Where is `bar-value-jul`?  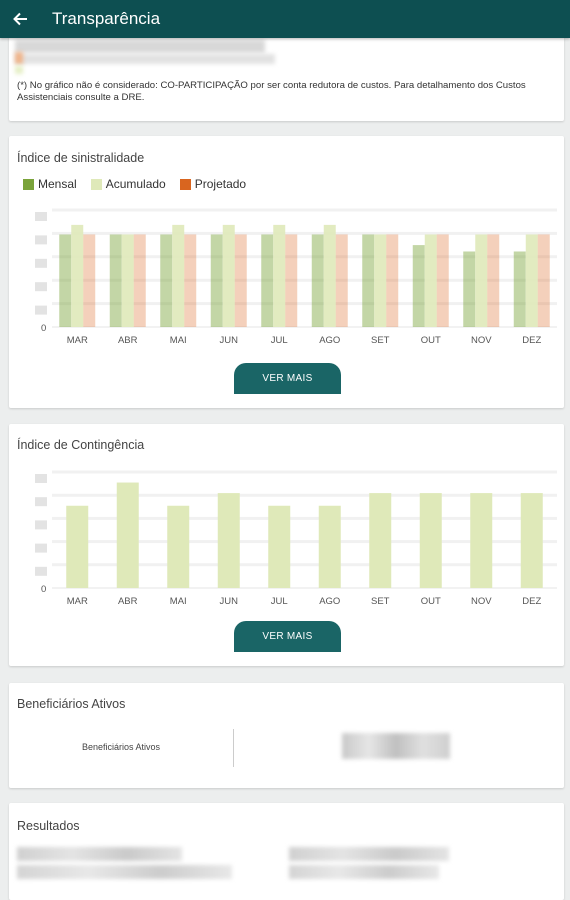
bar-value-jul is located at coordinates (279, 546).